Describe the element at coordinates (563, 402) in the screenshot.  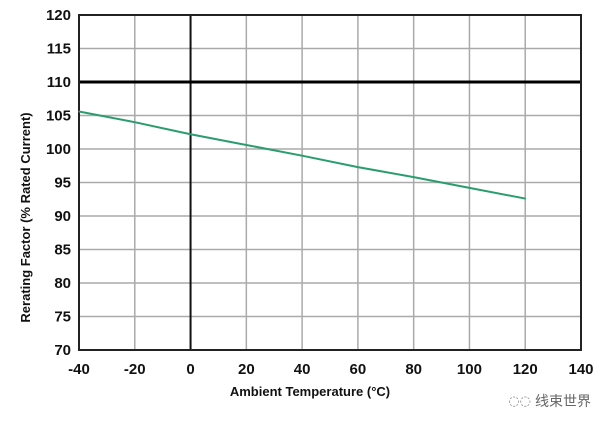
I see `watermark-text: 线束世界` at that location.